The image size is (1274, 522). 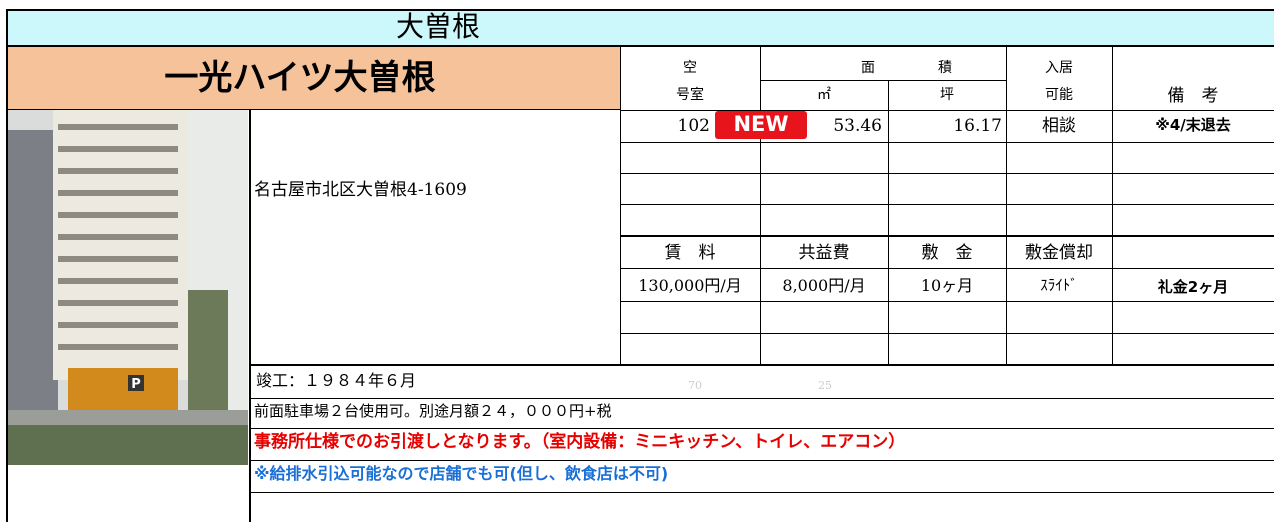 What do you see at coordinates (690, 253) in the screenshot?
I see `fee-header: 賃 料` at bounding box center [690, 253].